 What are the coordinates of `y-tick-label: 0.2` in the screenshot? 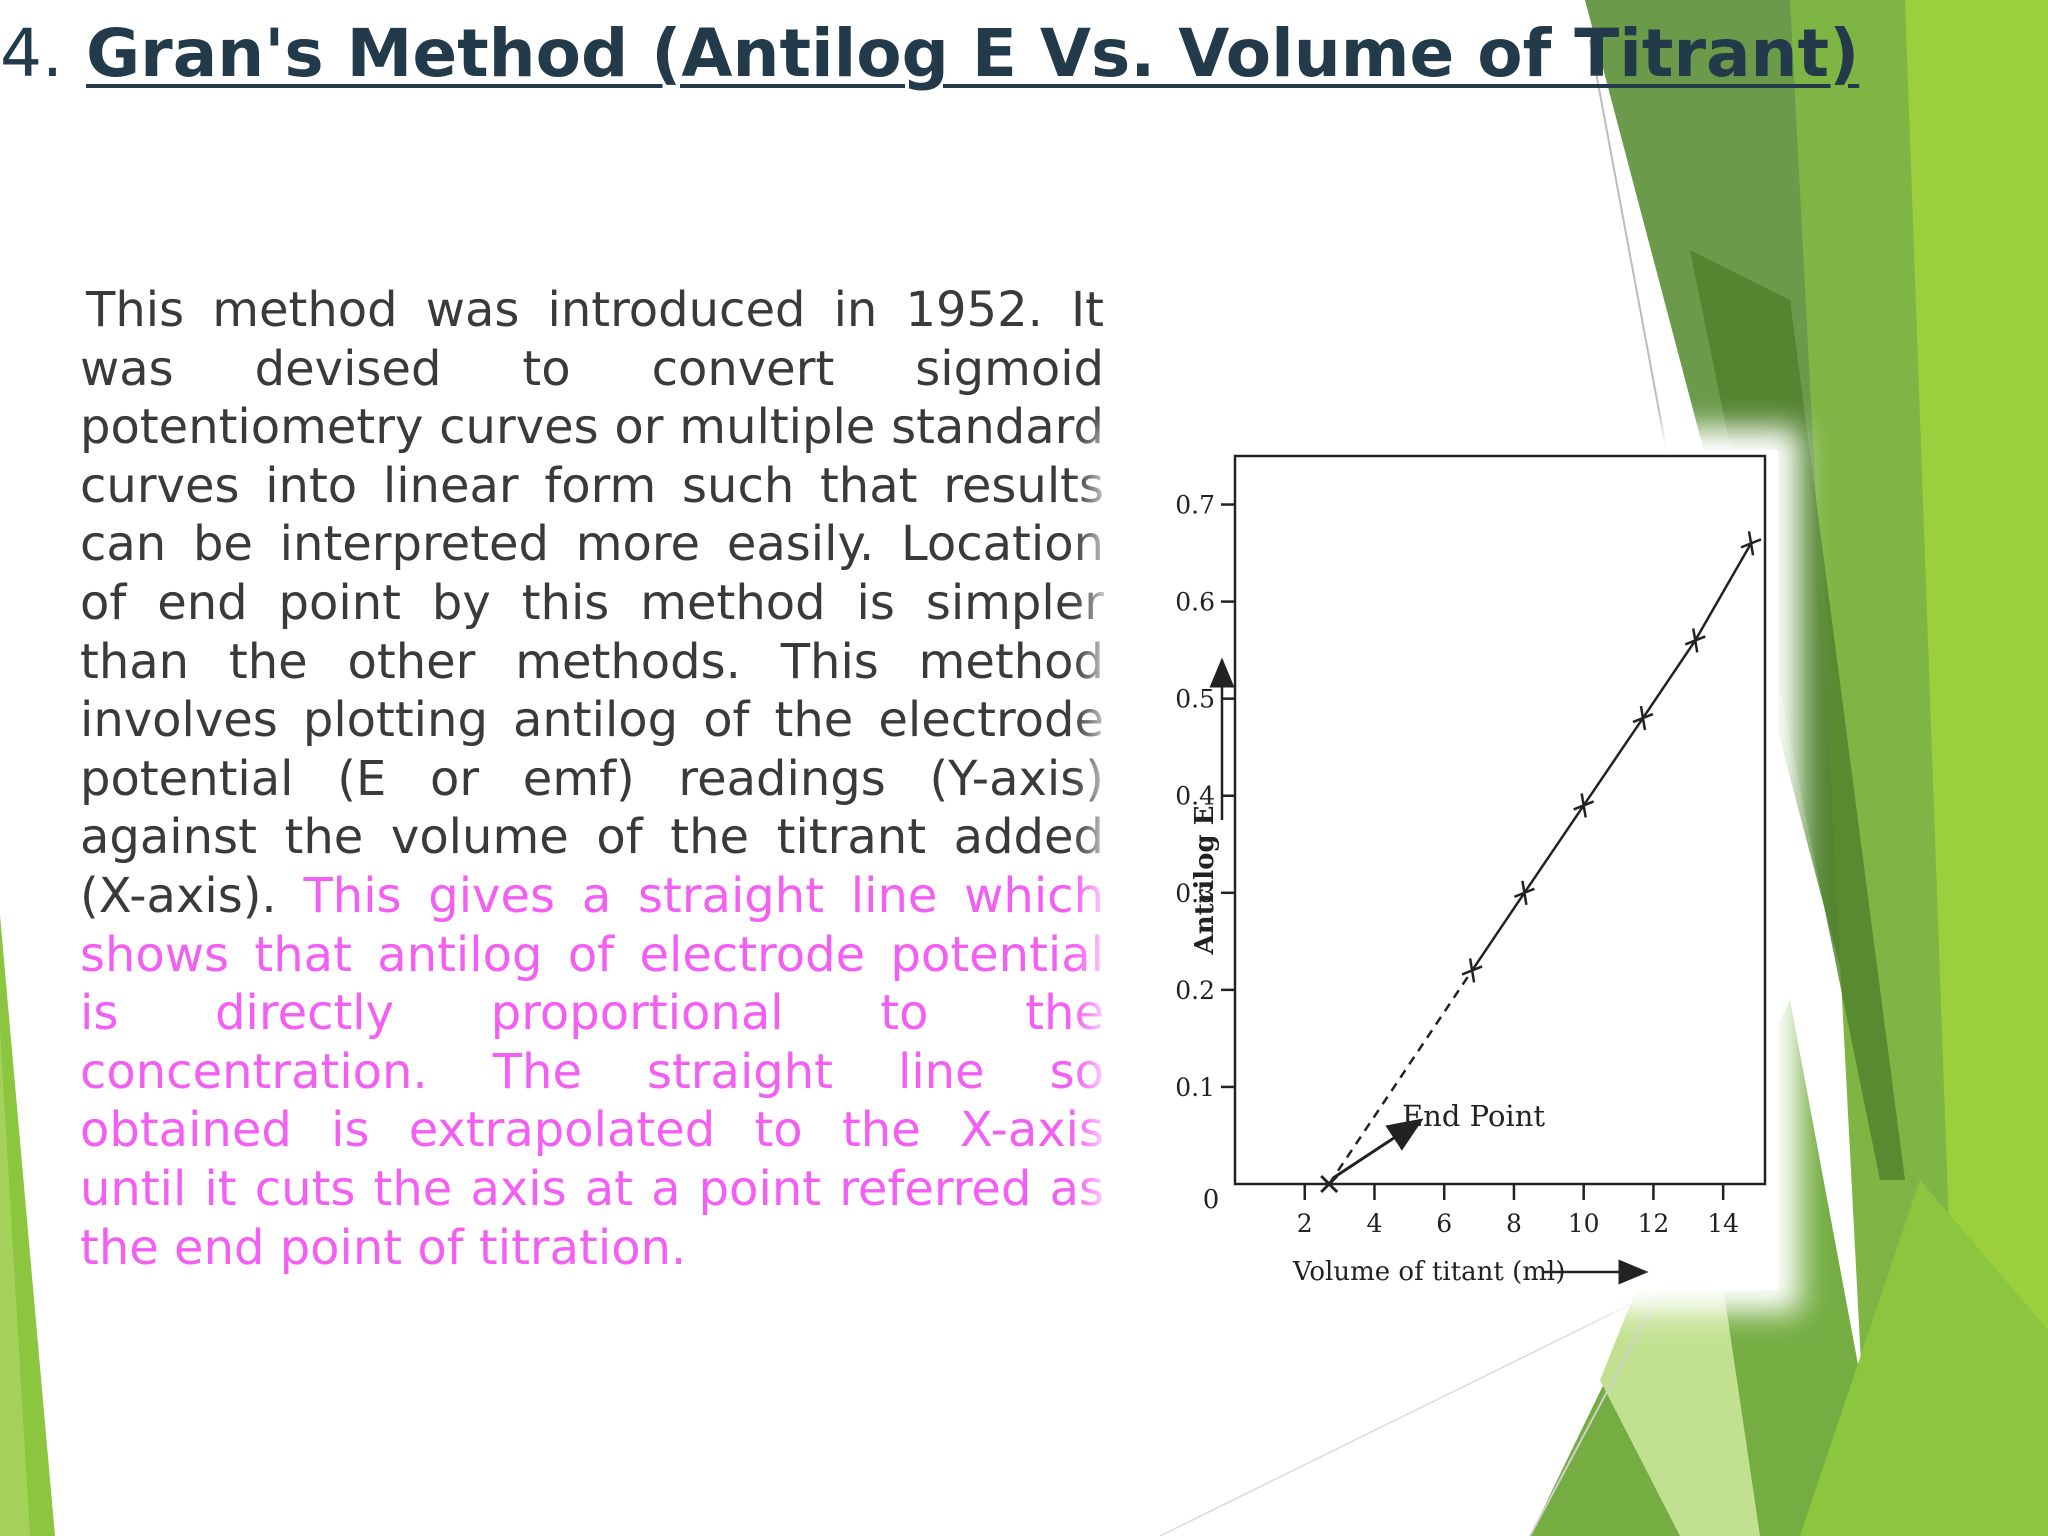 It's located at (1195, 990).